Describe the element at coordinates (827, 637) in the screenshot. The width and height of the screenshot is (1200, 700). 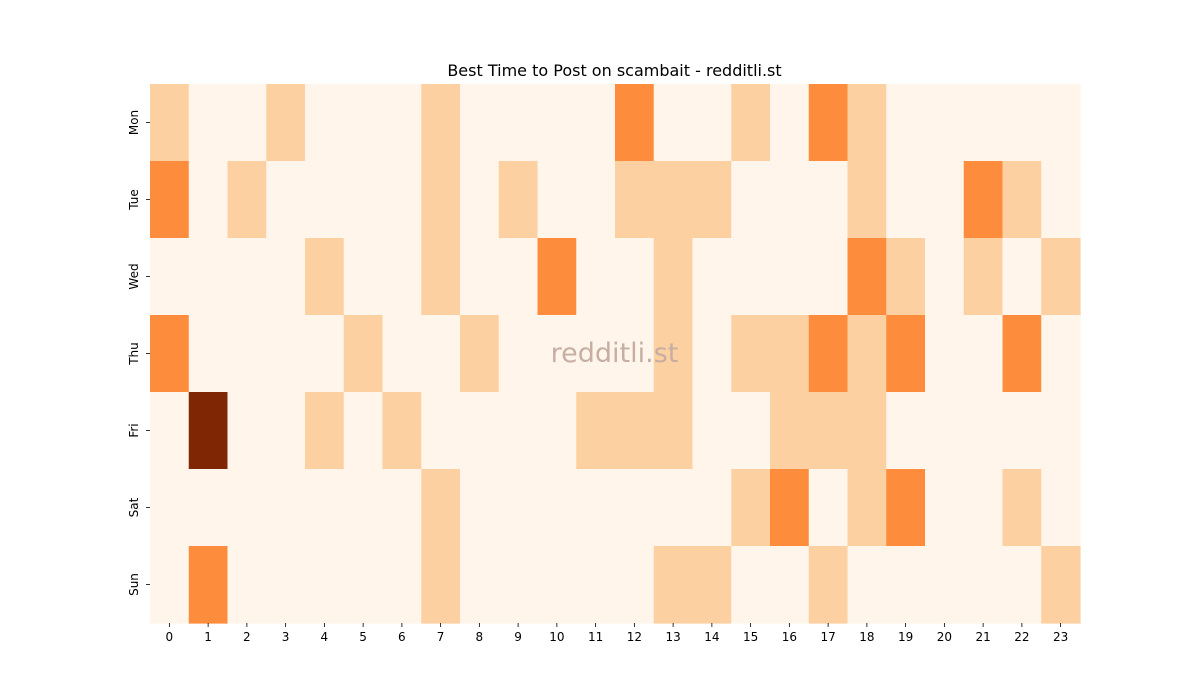
I see `x-tick-label: 17` at that location.